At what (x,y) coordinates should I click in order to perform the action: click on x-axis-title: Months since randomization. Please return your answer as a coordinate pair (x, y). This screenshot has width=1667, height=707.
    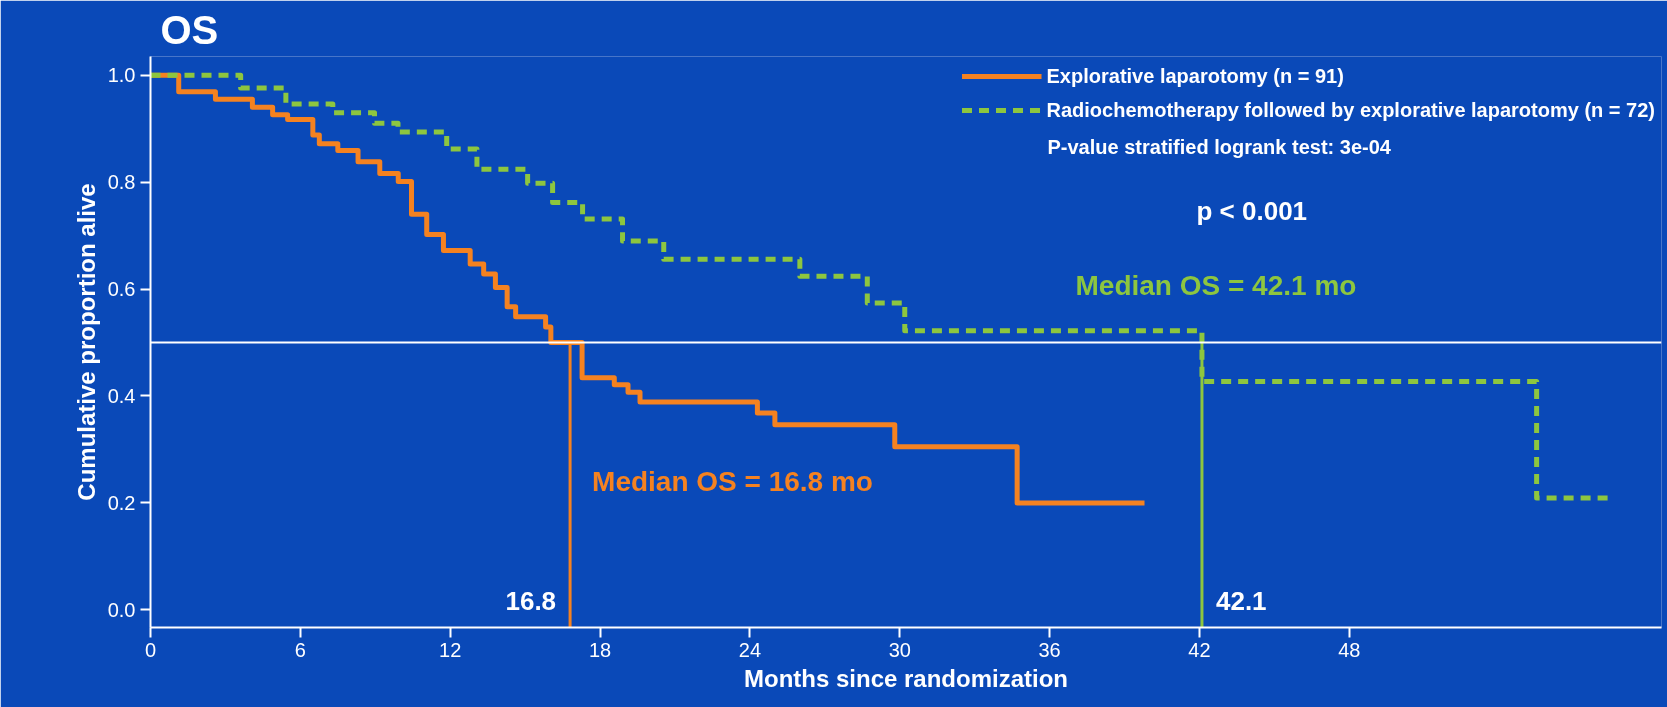
    Looking at the image, I should click on (906, 678).